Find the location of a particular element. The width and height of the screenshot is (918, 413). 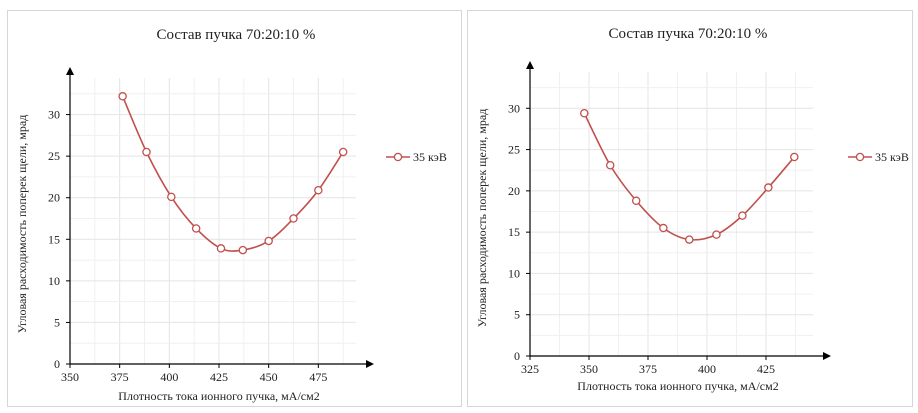

x-tick-label: 475 is located at coordinates (318, 377).